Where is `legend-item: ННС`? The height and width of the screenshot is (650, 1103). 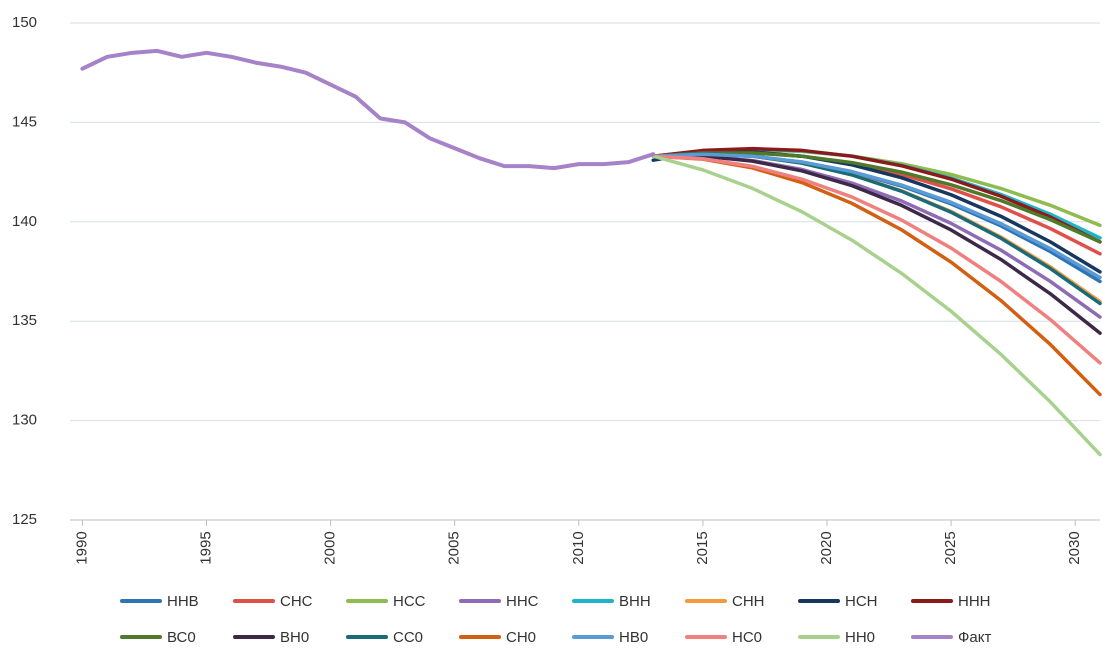 legend-item: ННС is located at coordinates (515, 601).